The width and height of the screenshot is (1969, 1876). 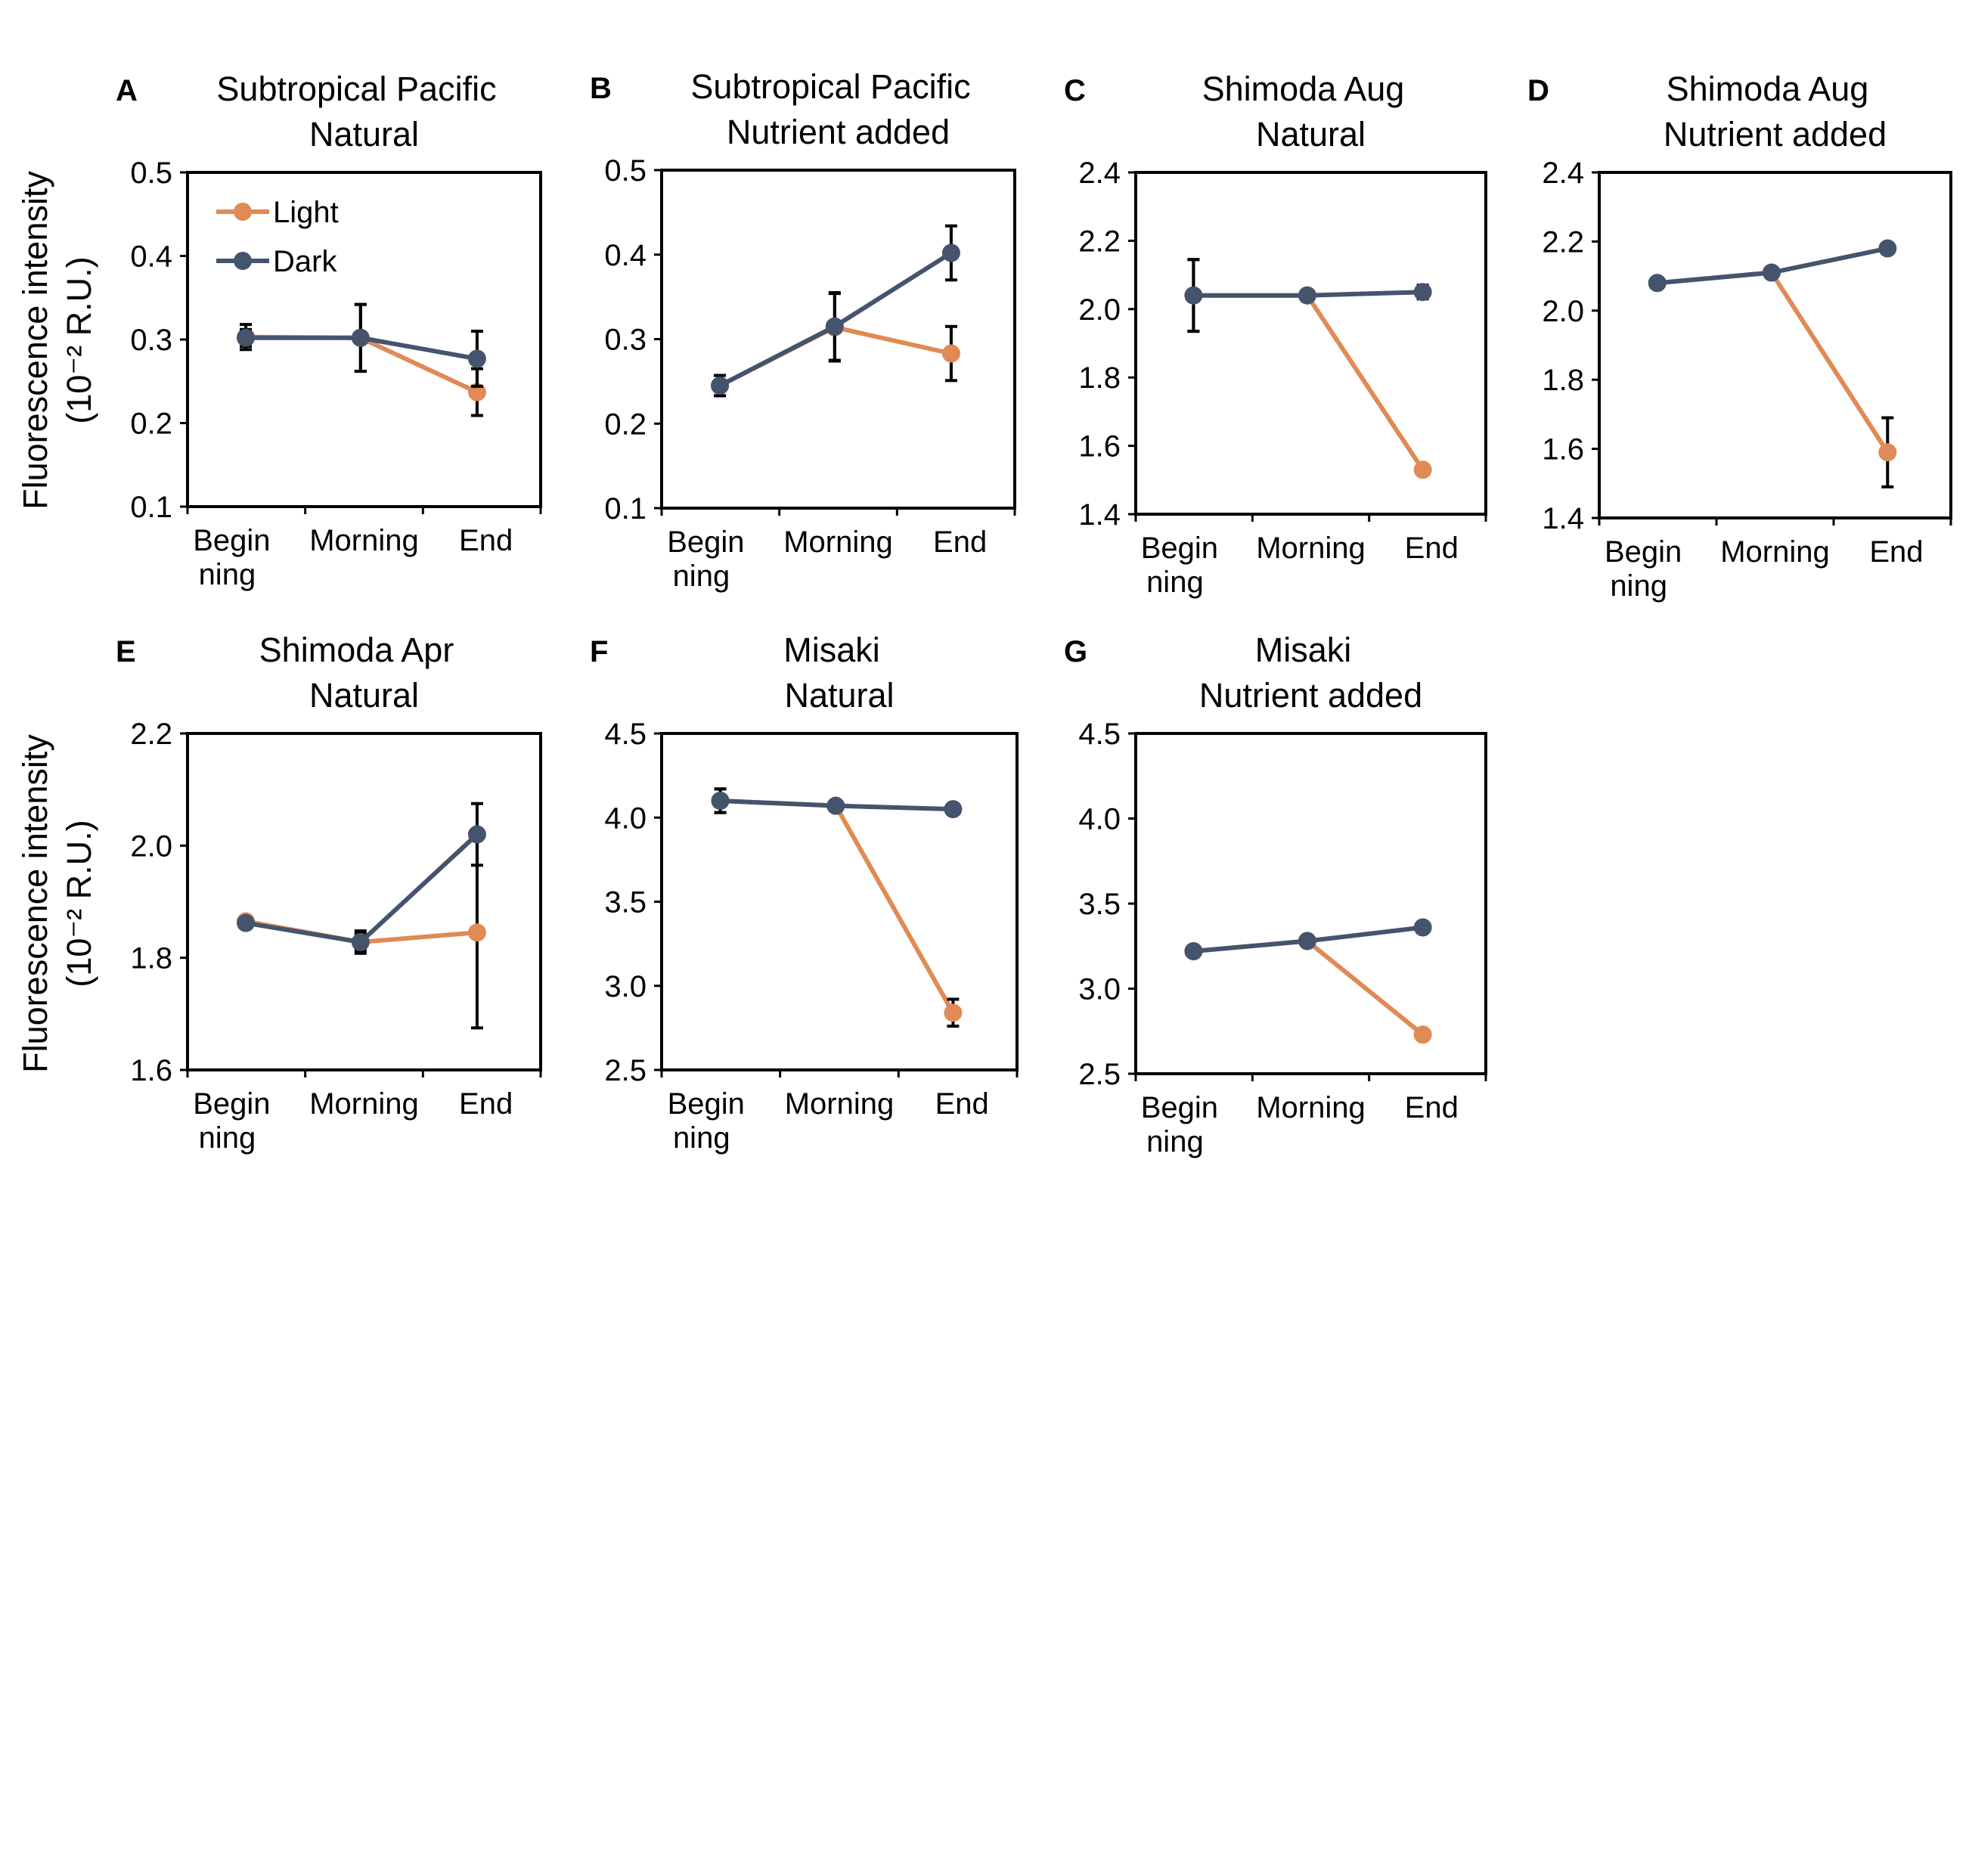 I want to click on y-tick-label: 0.3, so click(x=151, y=340).